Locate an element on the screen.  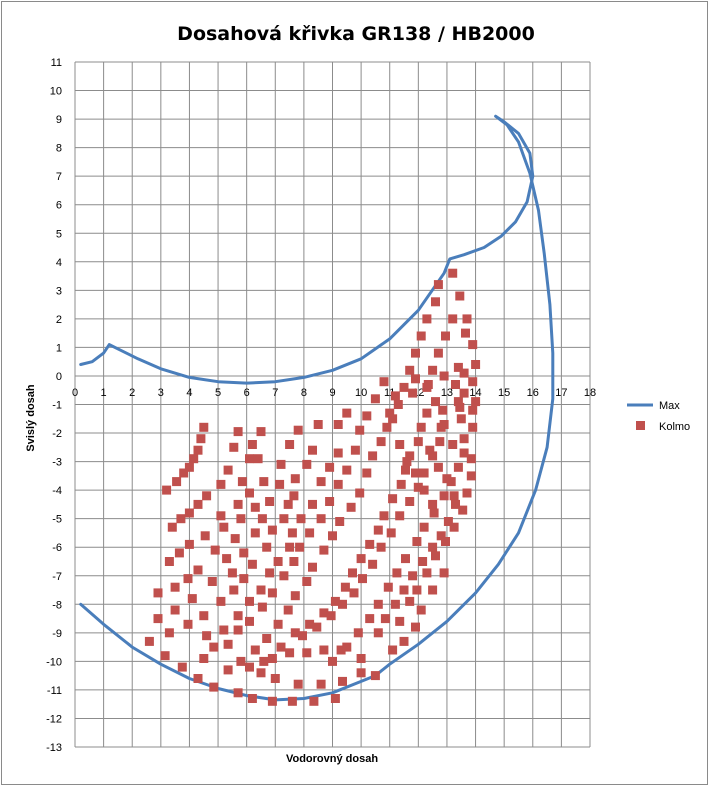
x-tick-label: 13 is located at coordinates (447, 393).